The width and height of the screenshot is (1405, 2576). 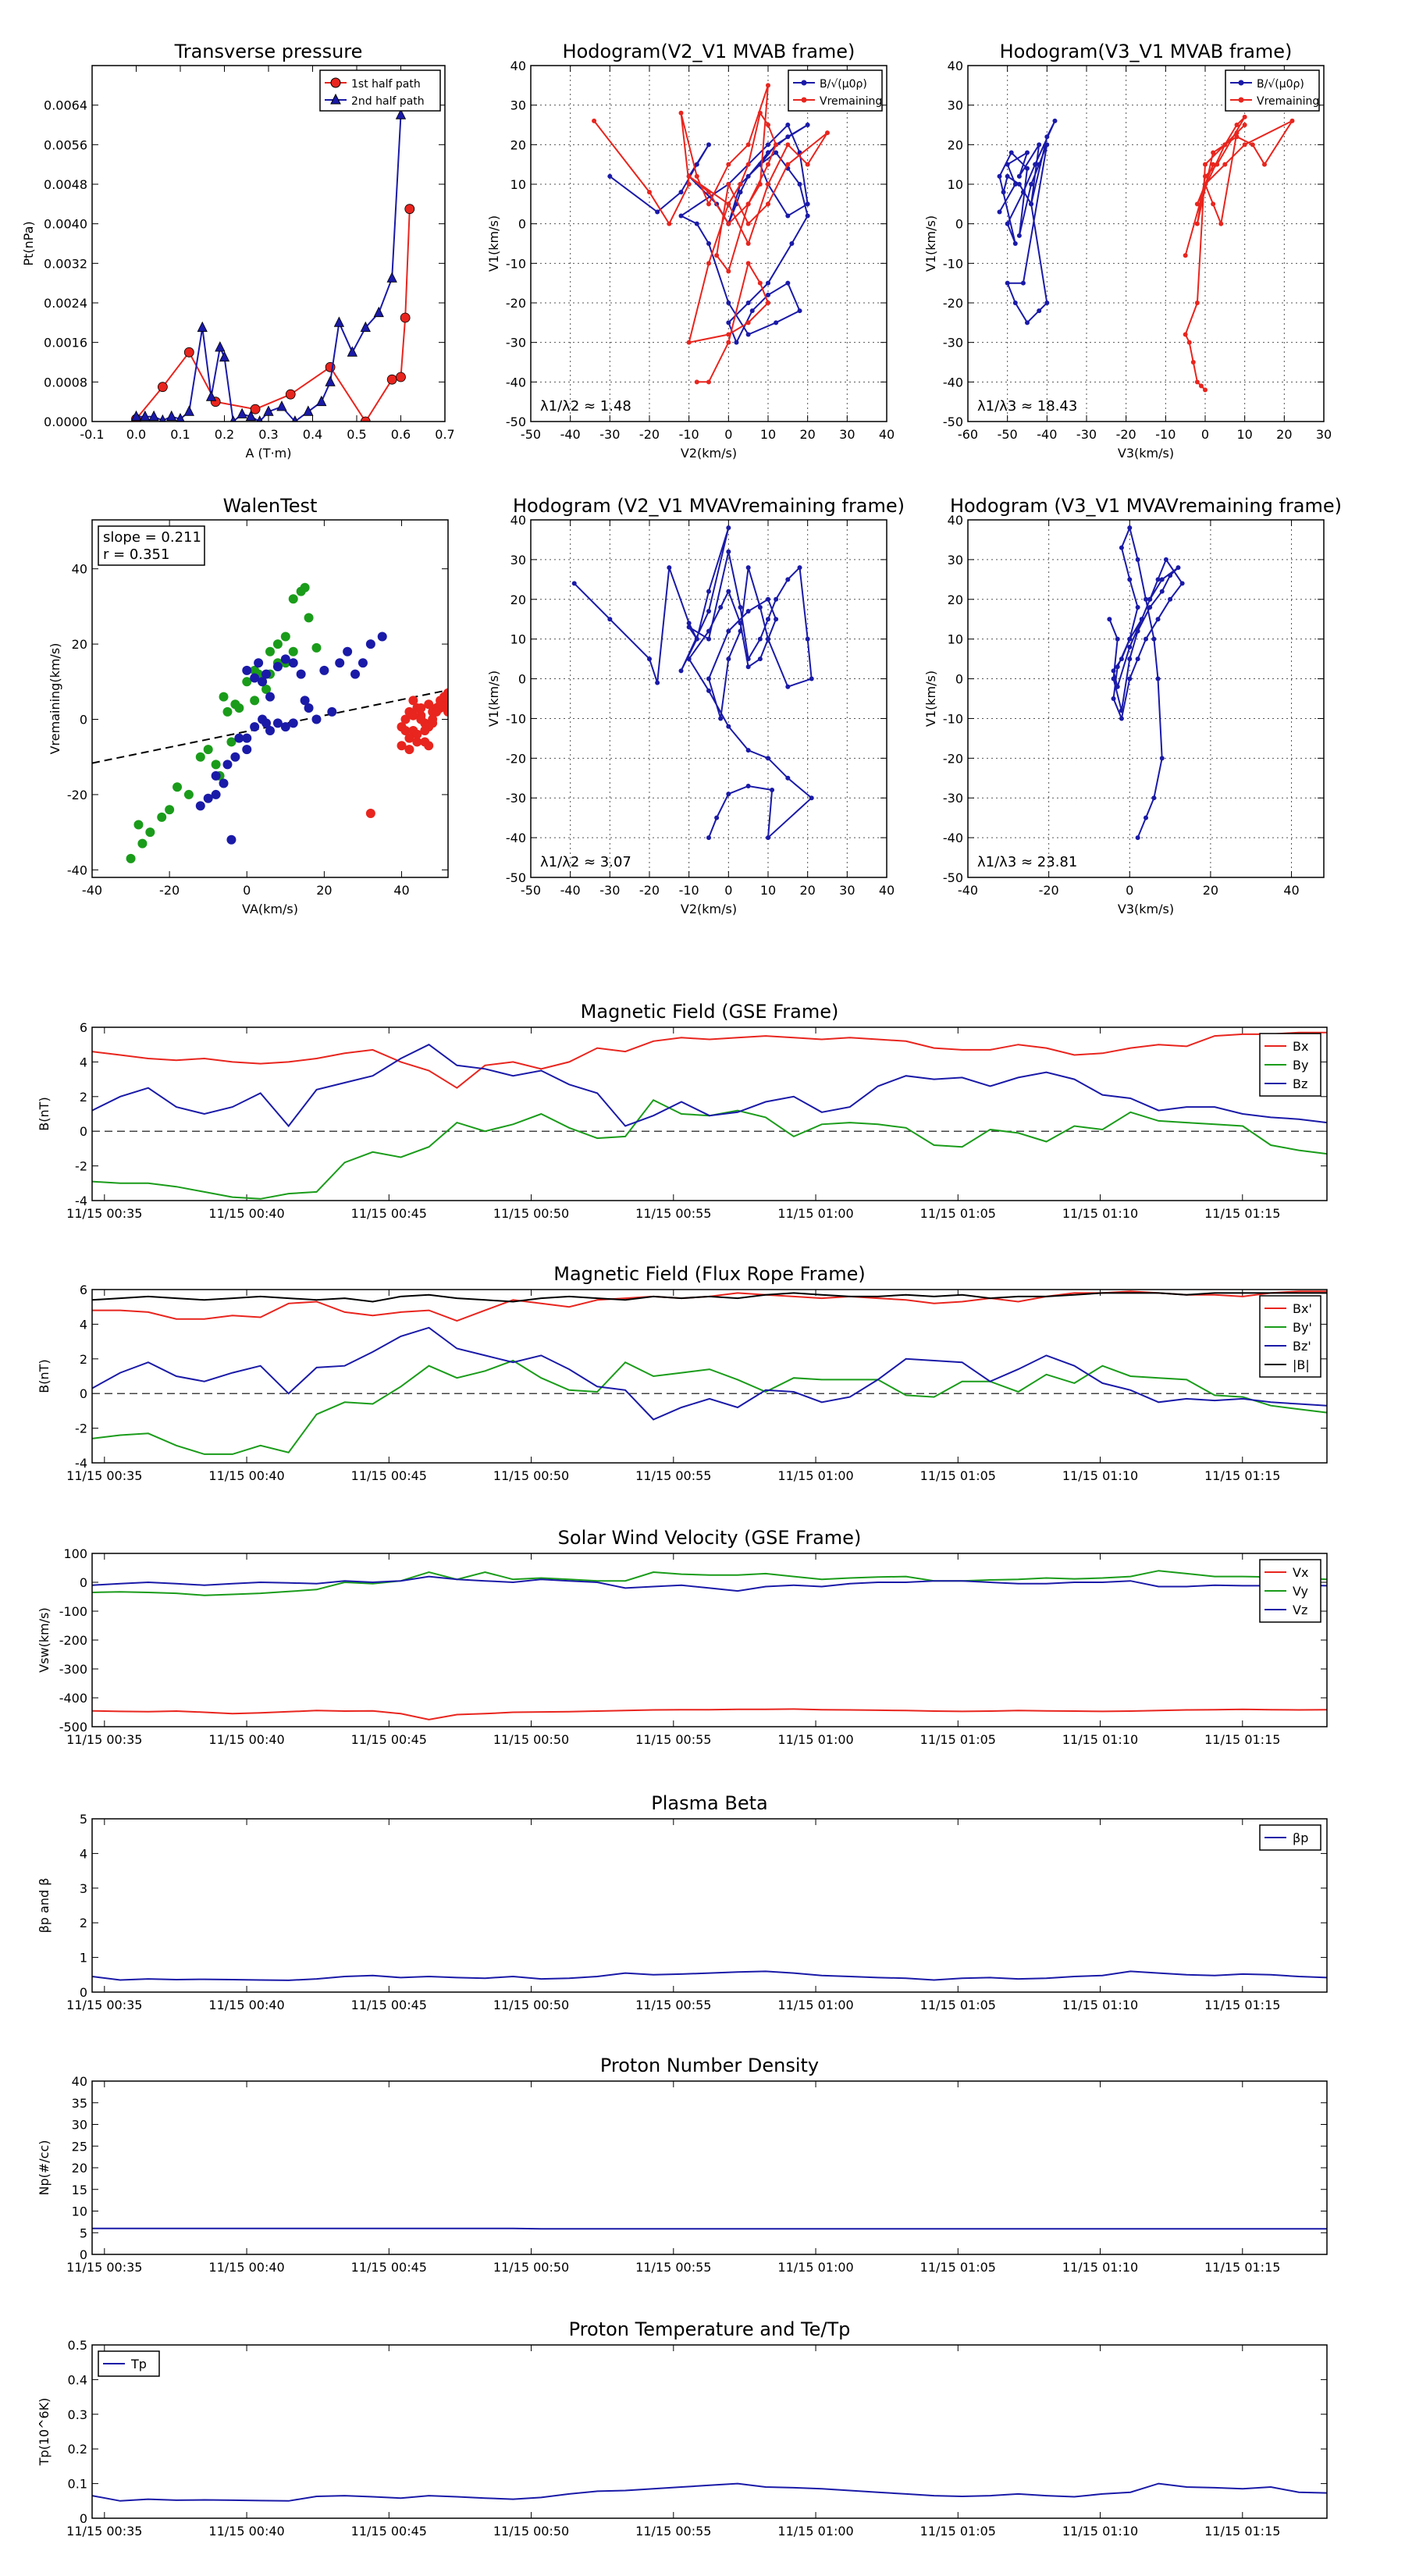 I want to click on x-tick-label: 40, so click(x=401, y=890).